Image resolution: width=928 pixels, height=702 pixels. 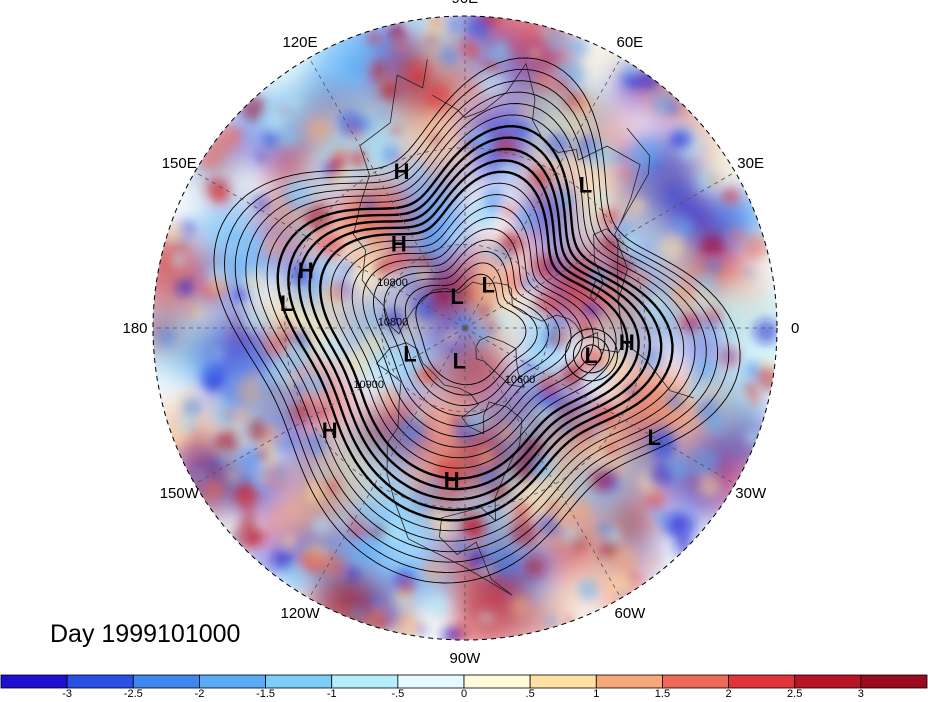 I want to click on closed-low-contour, so click(x=591, y=355).